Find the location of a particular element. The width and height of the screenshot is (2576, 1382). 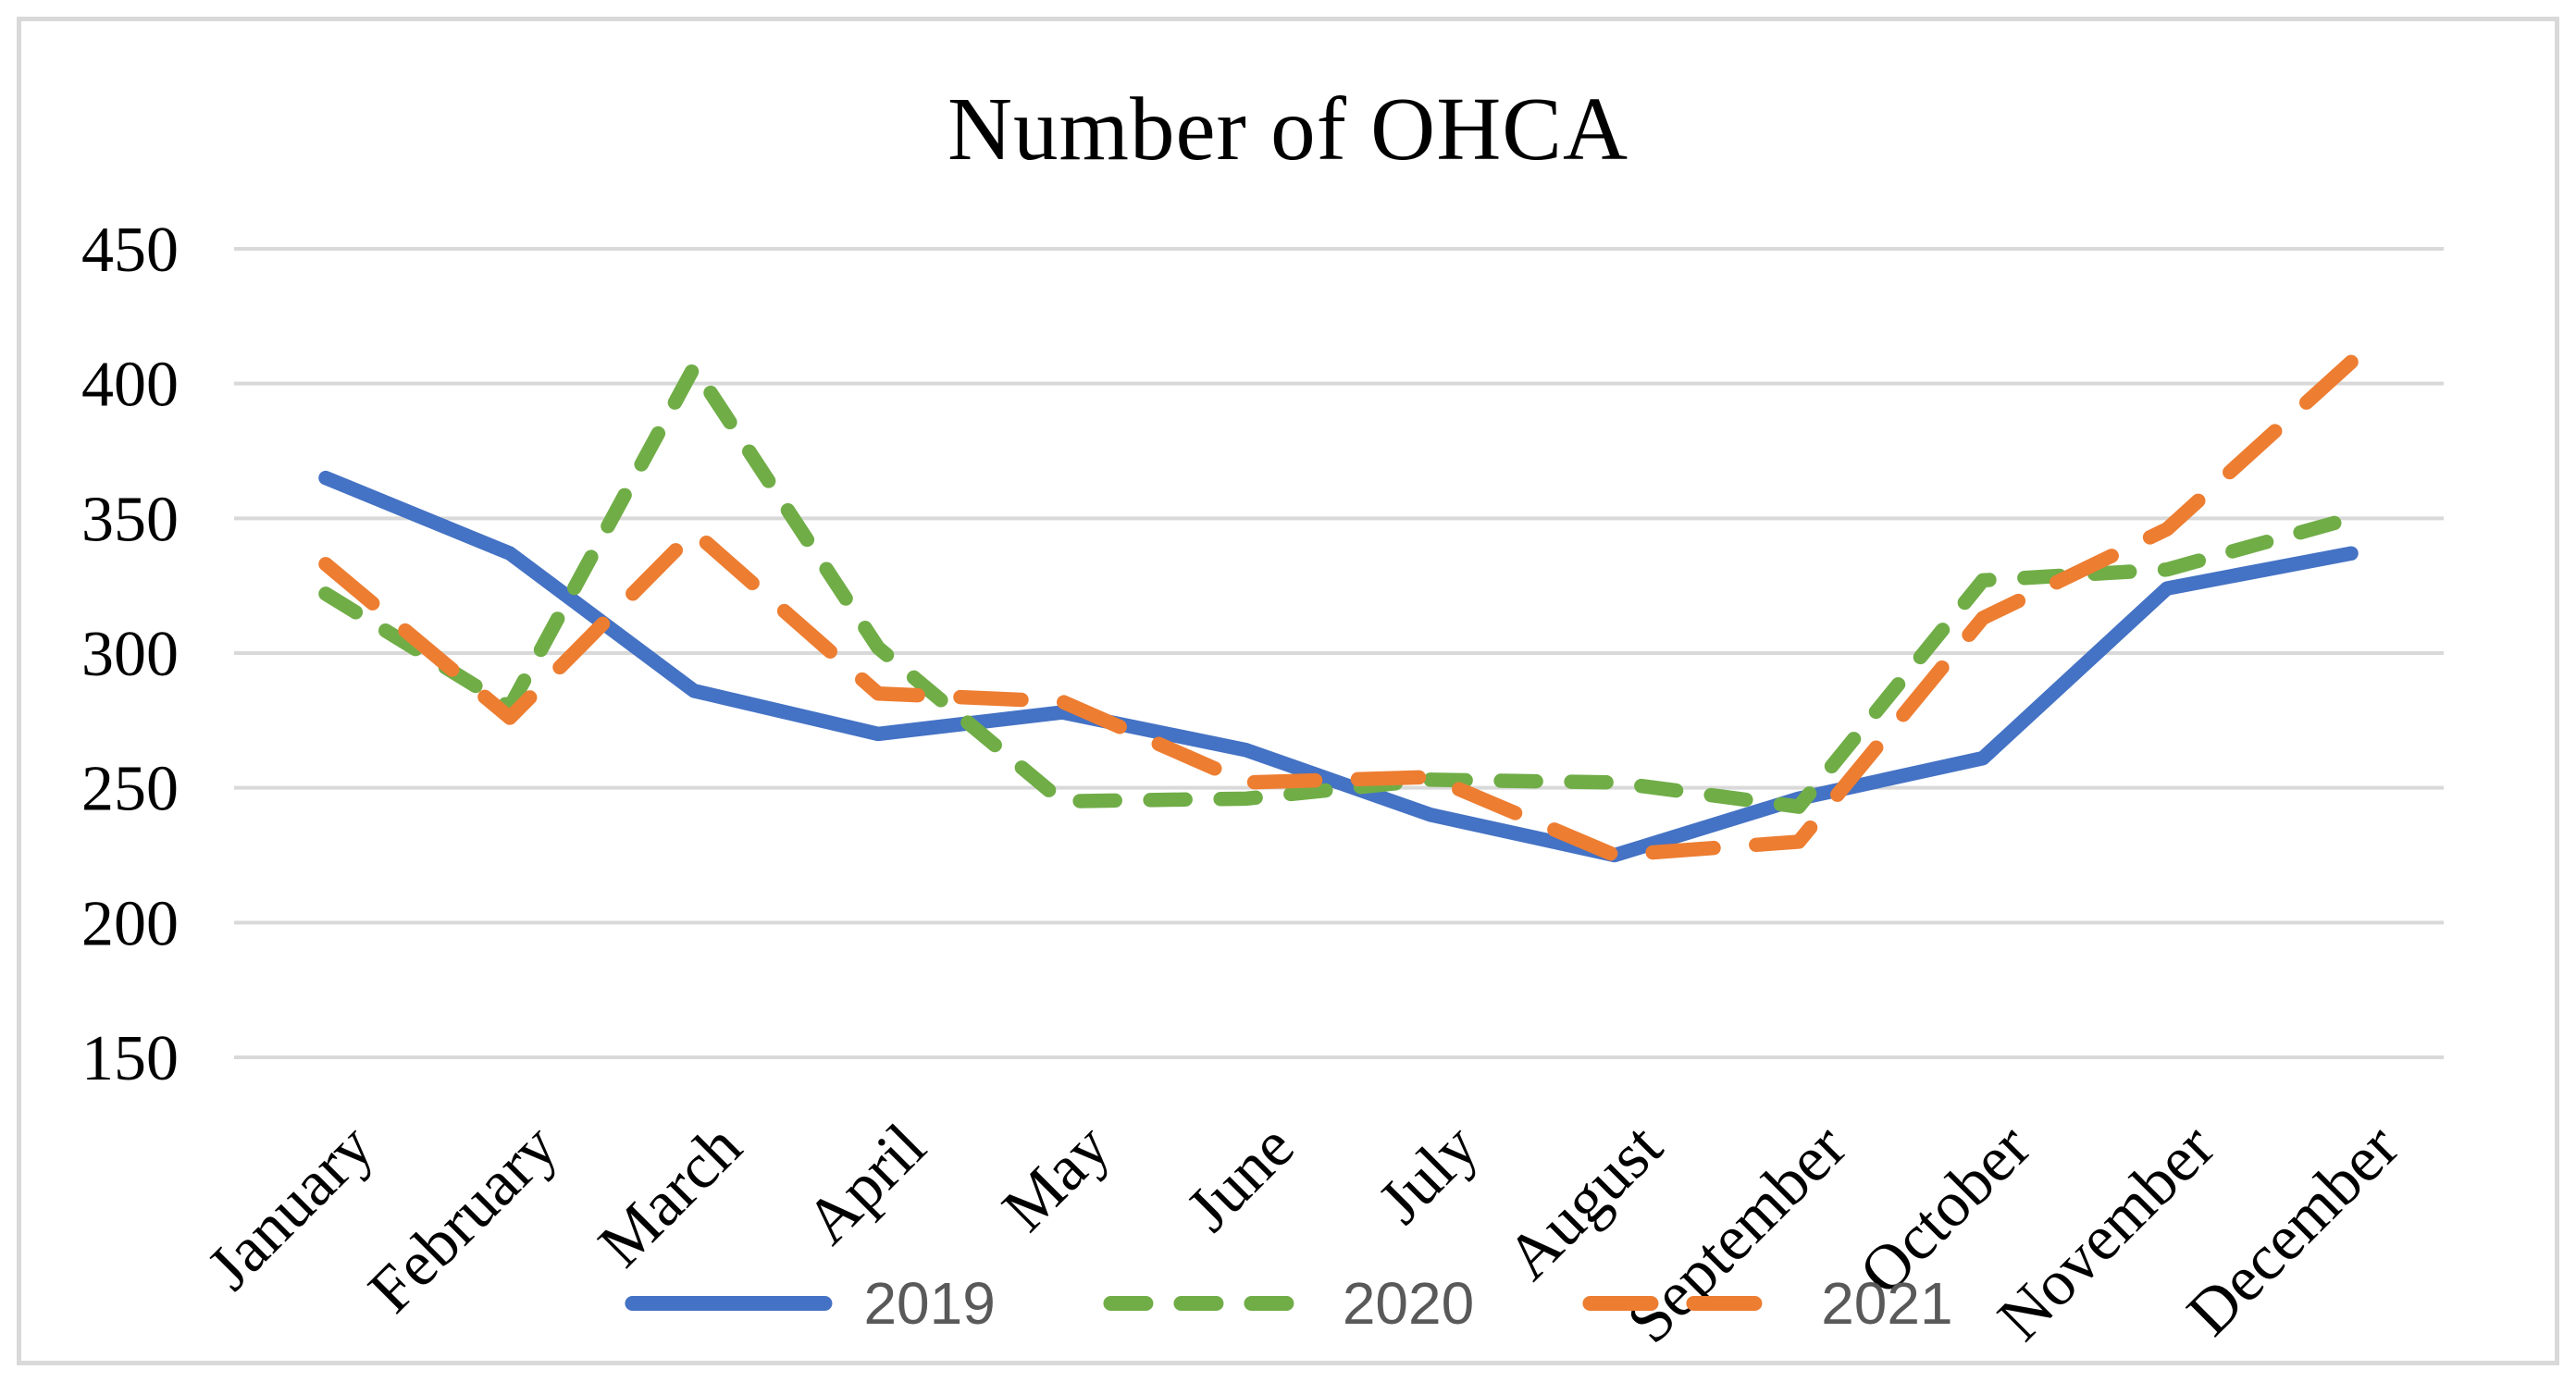

legend: 2019 2020 2021 is located at coordinates (1288, 1303).